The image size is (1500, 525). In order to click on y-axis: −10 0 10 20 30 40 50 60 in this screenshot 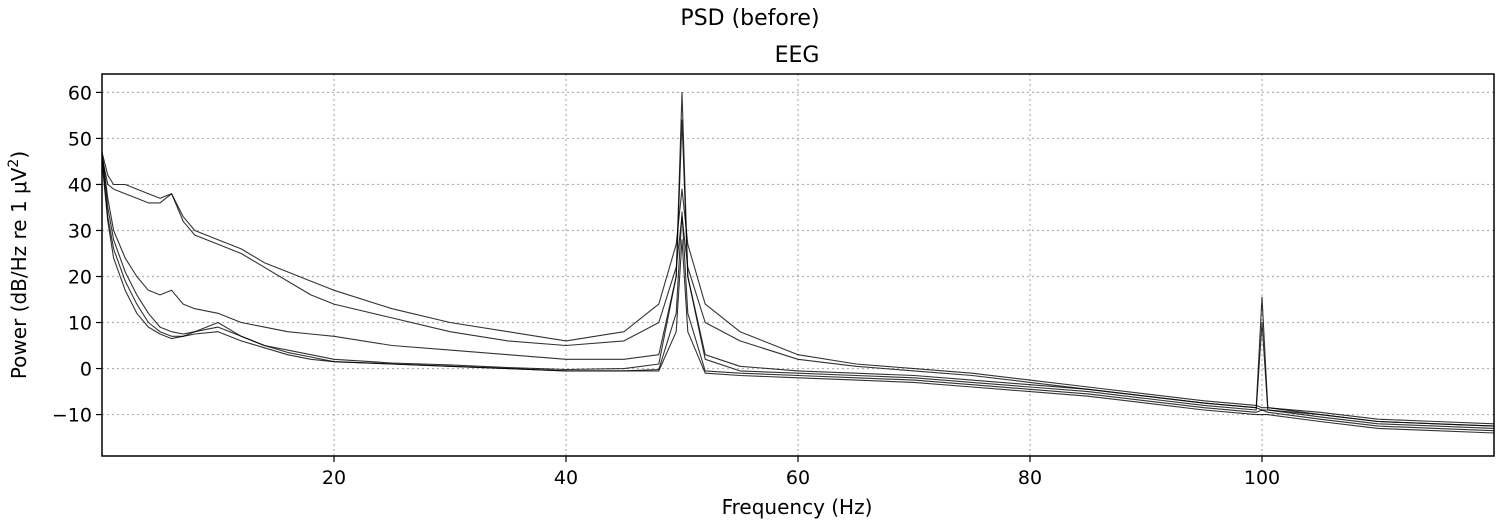, I will do `click(77, 254)`.